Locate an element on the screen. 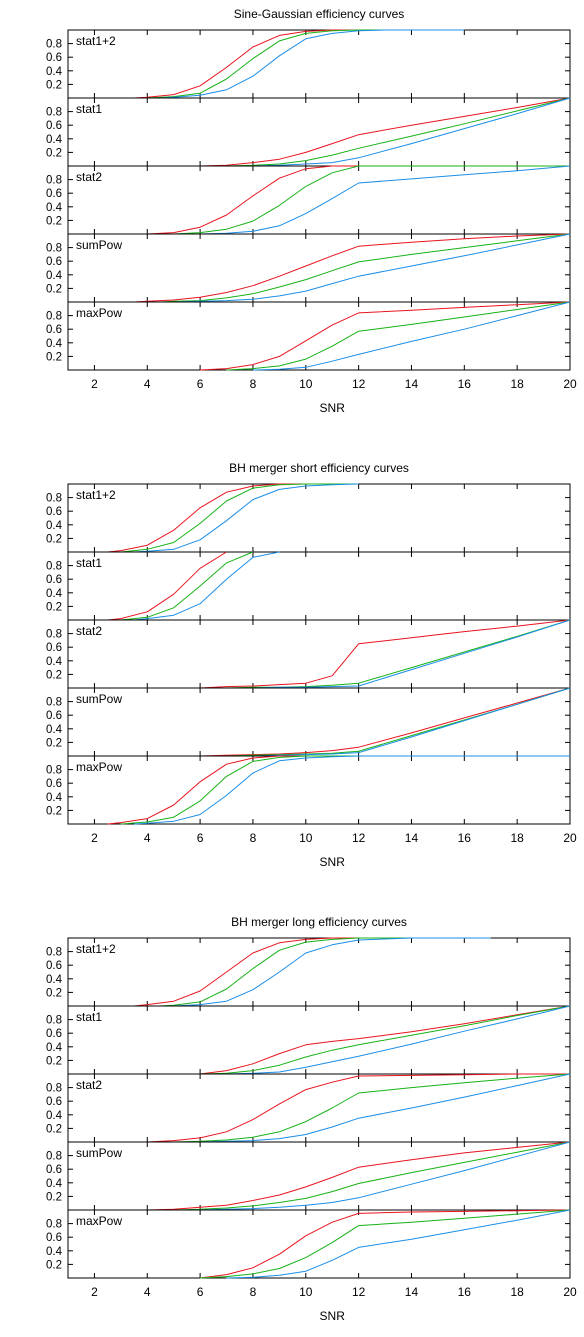  x-tick-label: 20 is located at coordinates (570, 838).